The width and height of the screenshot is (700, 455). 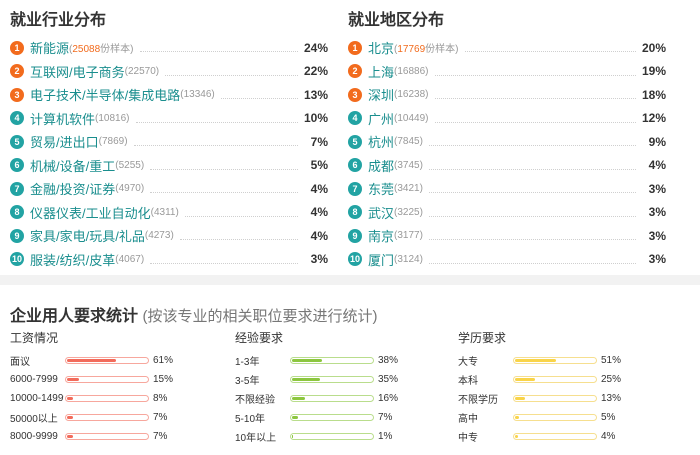 I want to click on industry-name-link: 计算机软件, so click(x=63, y=119).